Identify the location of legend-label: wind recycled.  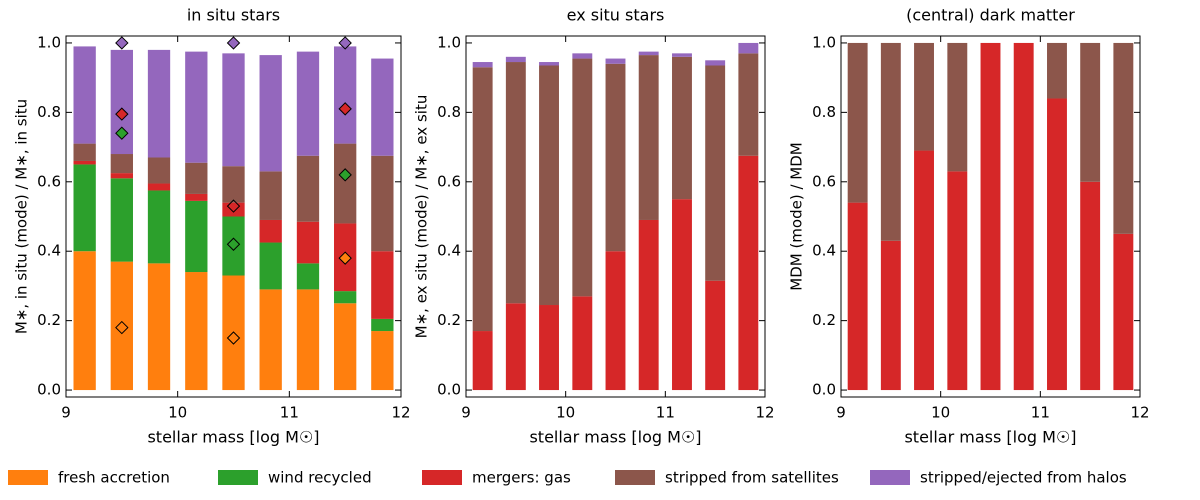
(320, 478).